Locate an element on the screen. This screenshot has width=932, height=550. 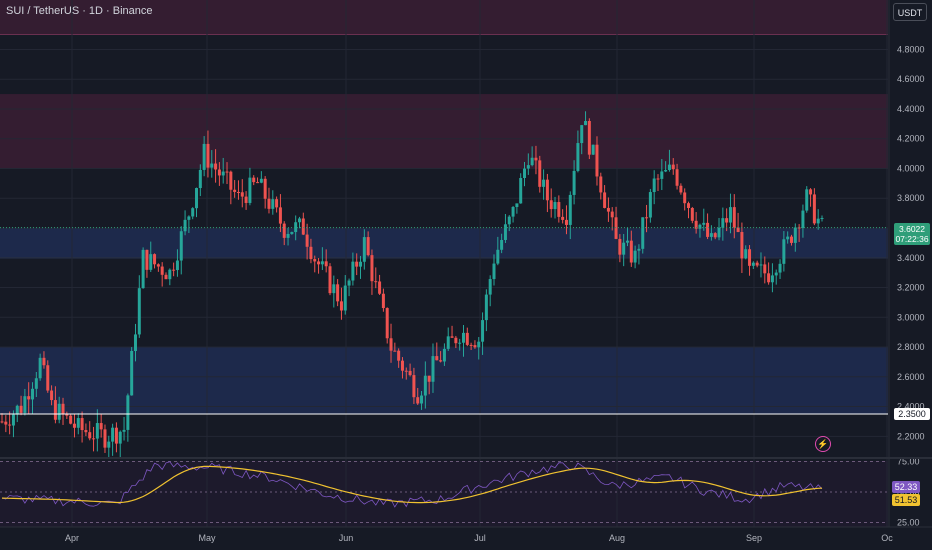
bar-countdown: 07:22:36 is located at coordinates (912, 239).